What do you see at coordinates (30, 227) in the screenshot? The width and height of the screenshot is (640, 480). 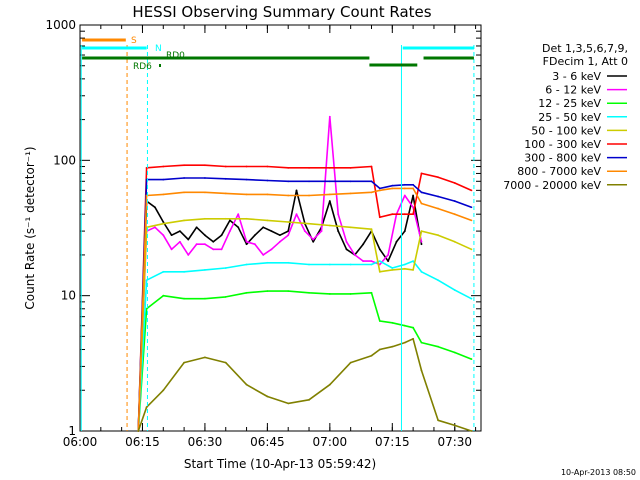 I see `y-axis-label: Count Rate (s⁻¹ detector⁻¹)` at bounding box center [30, 227].